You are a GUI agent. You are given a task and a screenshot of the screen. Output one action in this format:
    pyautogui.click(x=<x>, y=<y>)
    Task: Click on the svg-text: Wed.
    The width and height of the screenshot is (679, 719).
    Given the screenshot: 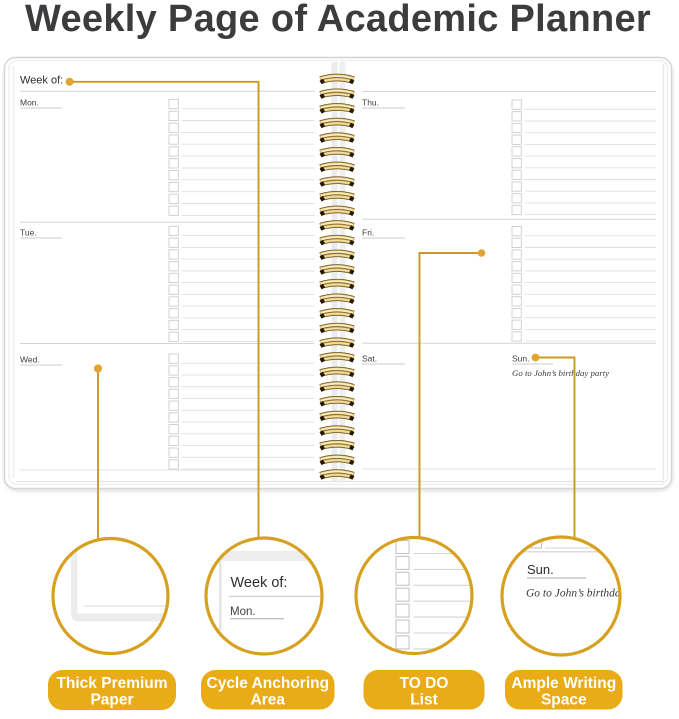 What is the action you would take?
    pyautogui.click(x=30, y=360)
    